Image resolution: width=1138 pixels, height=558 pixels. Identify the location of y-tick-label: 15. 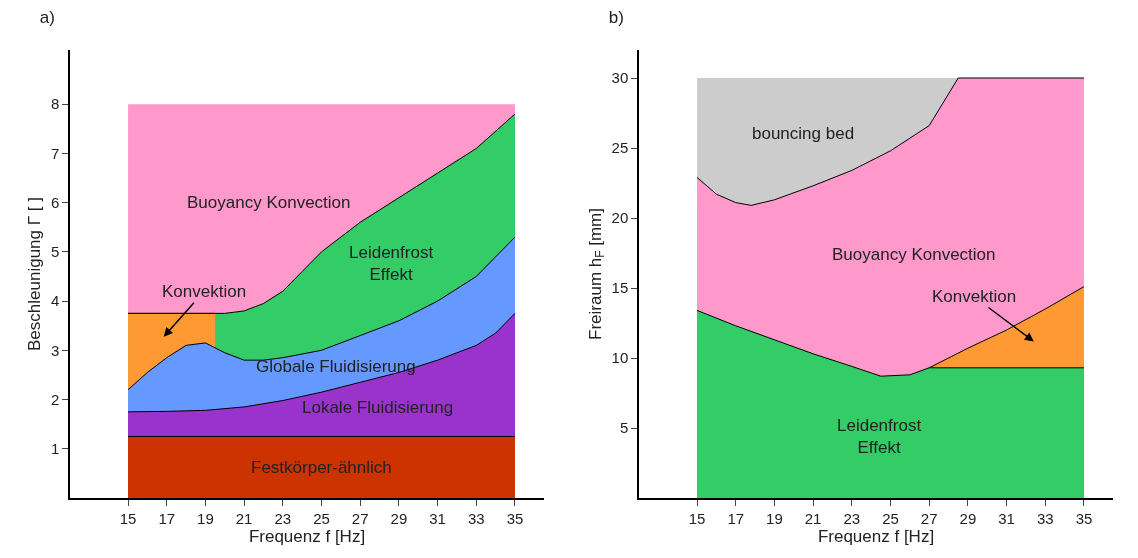
(620, 288).